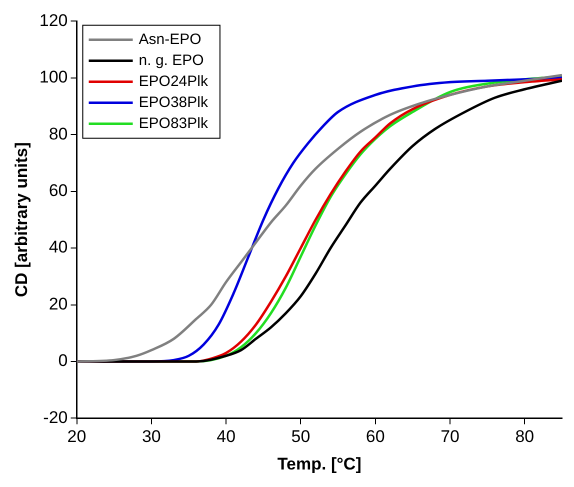 The height and width of the screenshot is (487, 574). Describe the element at coordinates (173, 123) in the screenshot. I see `legend-label: EPO83Plk` at that location.